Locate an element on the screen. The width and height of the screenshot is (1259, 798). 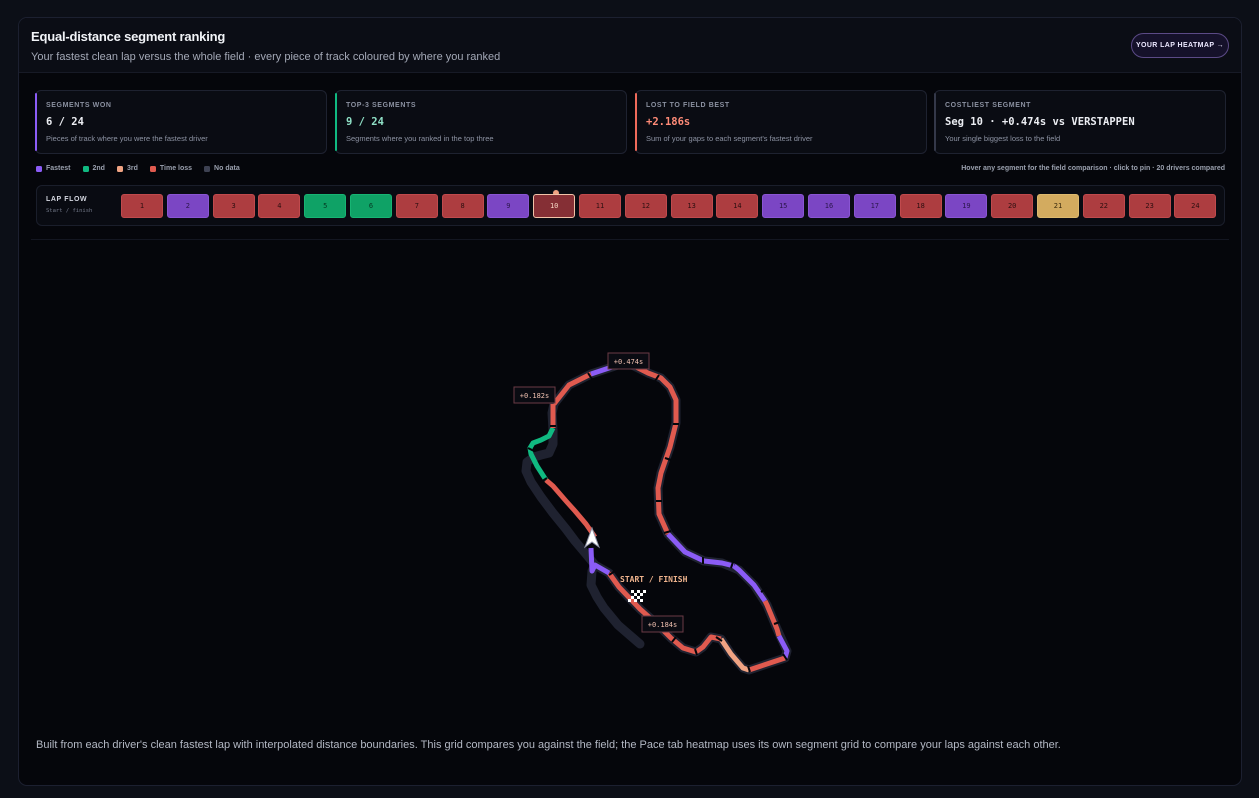
card-value: Seg 10 · +0.474s vs VERSTAPPEN is located at coordinates (1040, 122).